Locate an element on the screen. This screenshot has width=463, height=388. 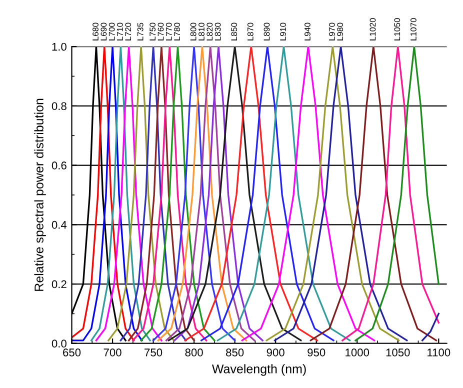
text: L970 is located at coordinates (331, 31).